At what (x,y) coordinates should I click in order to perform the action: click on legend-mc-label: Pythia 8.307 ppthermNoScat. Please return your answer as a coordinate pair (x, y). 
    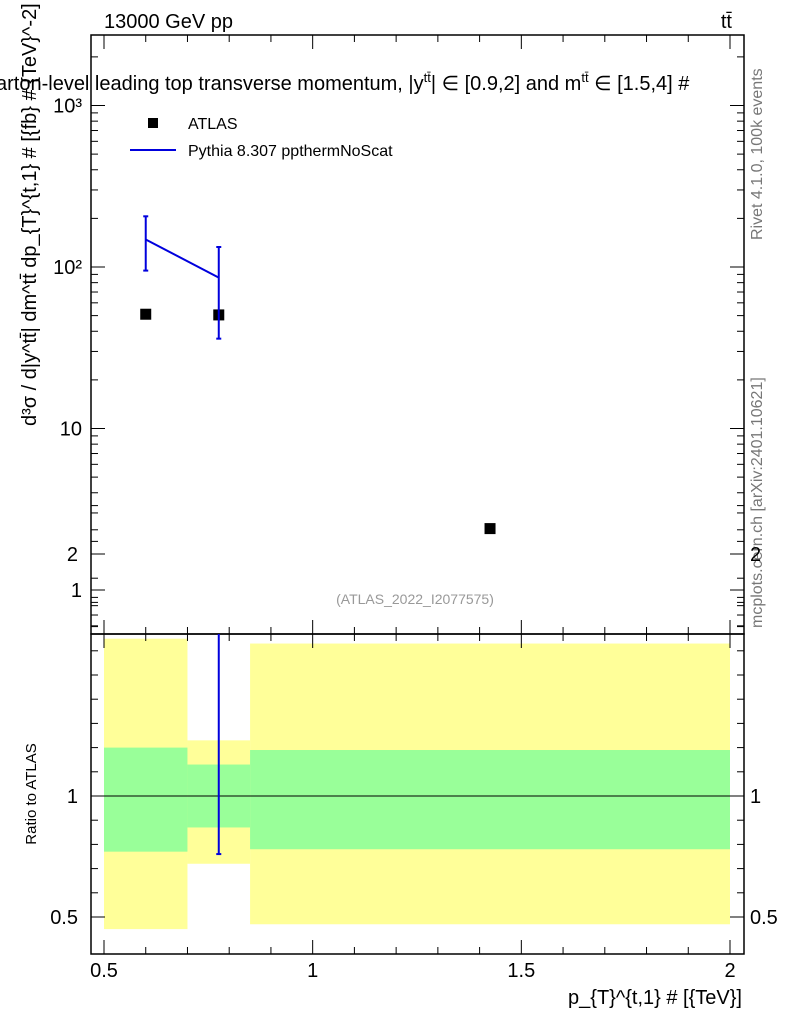
    Looking at the image, I should click on (290, 151).